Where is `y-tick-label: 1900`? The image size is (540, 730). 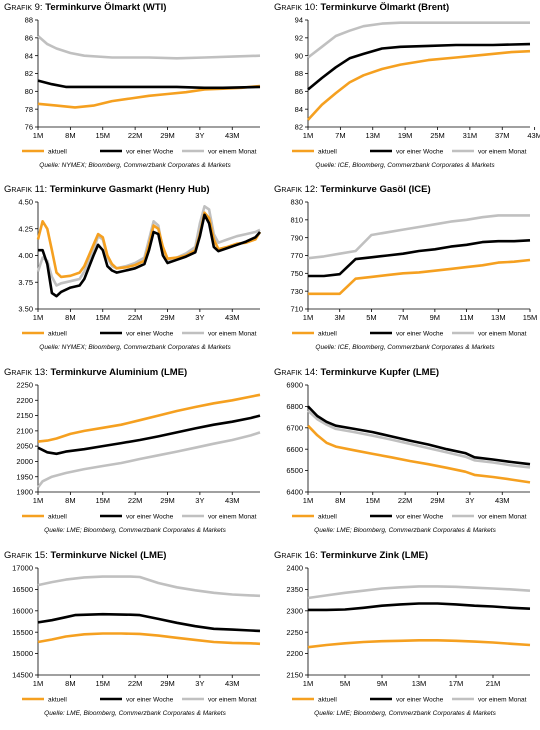 y-tick-label: 1900 is located at coordinates (24, 492).